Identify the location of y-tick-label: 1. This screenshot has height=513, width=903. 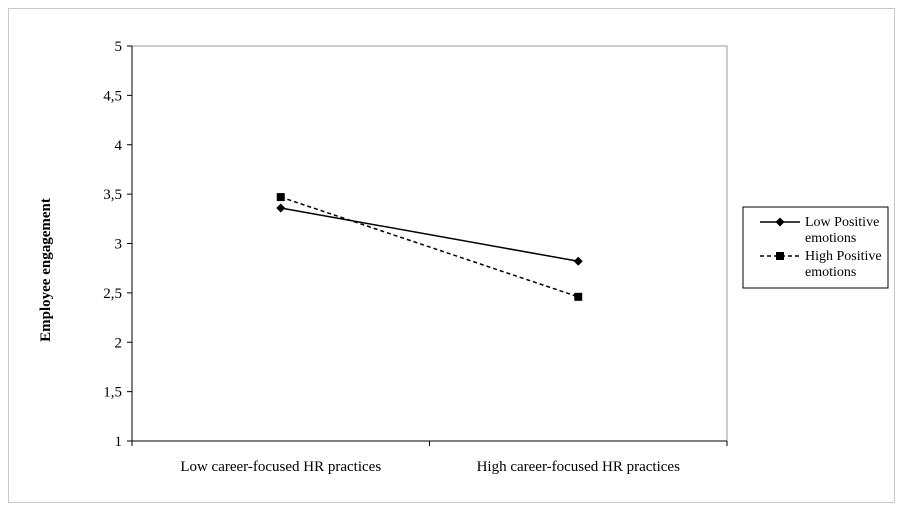
(119, 442).